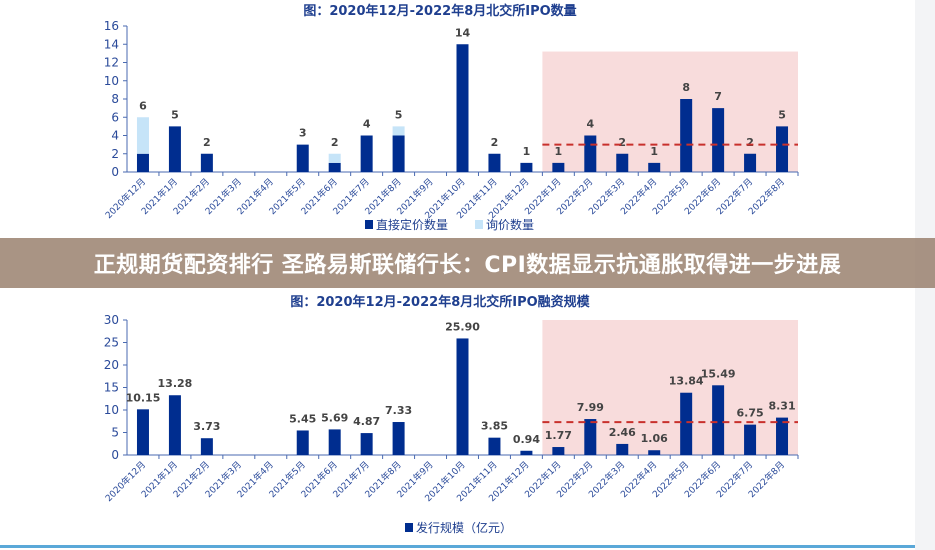  Describe the element at coordinates (111, 343) in the screenshot. I see `y-tick-label: 25` at that location.